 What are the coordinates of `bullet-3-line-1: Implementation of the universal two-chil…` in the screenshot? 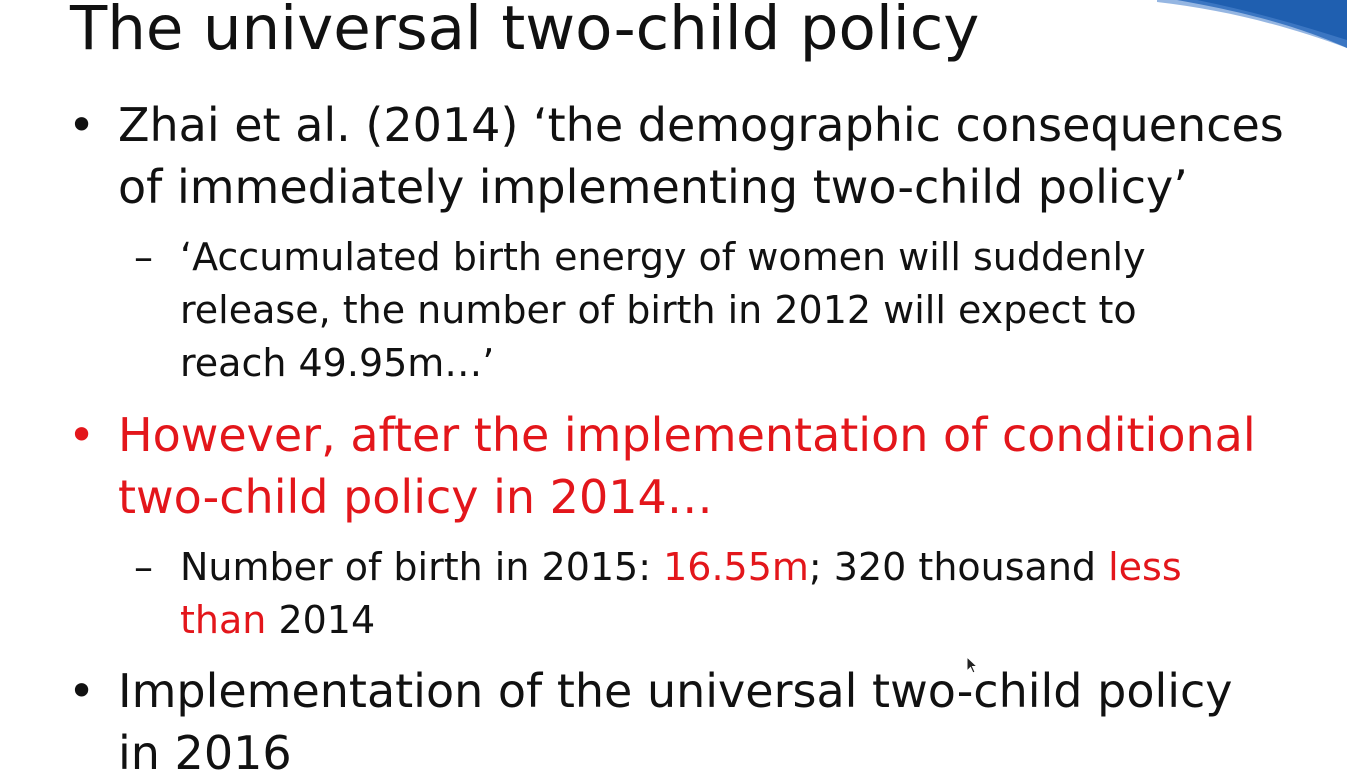 It's located at (675, 691).